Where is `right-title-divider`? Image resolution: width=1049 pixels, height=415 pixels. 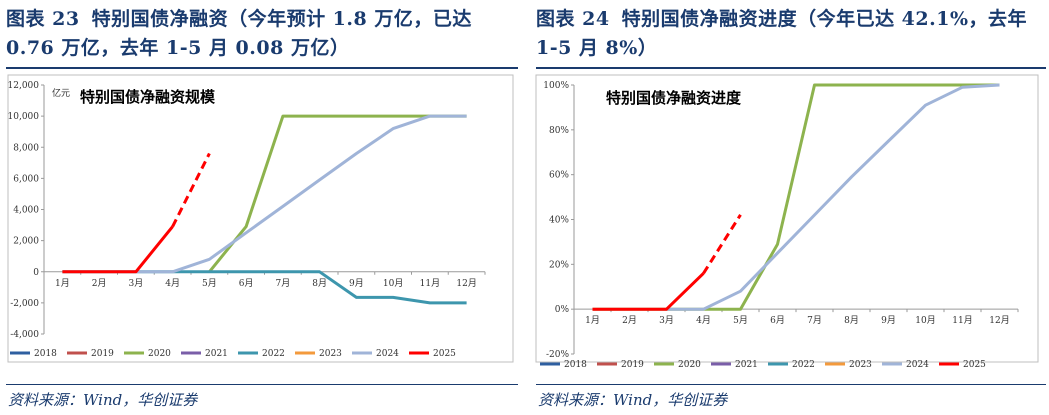 right-title-divider is located at coordinates (791, 68).